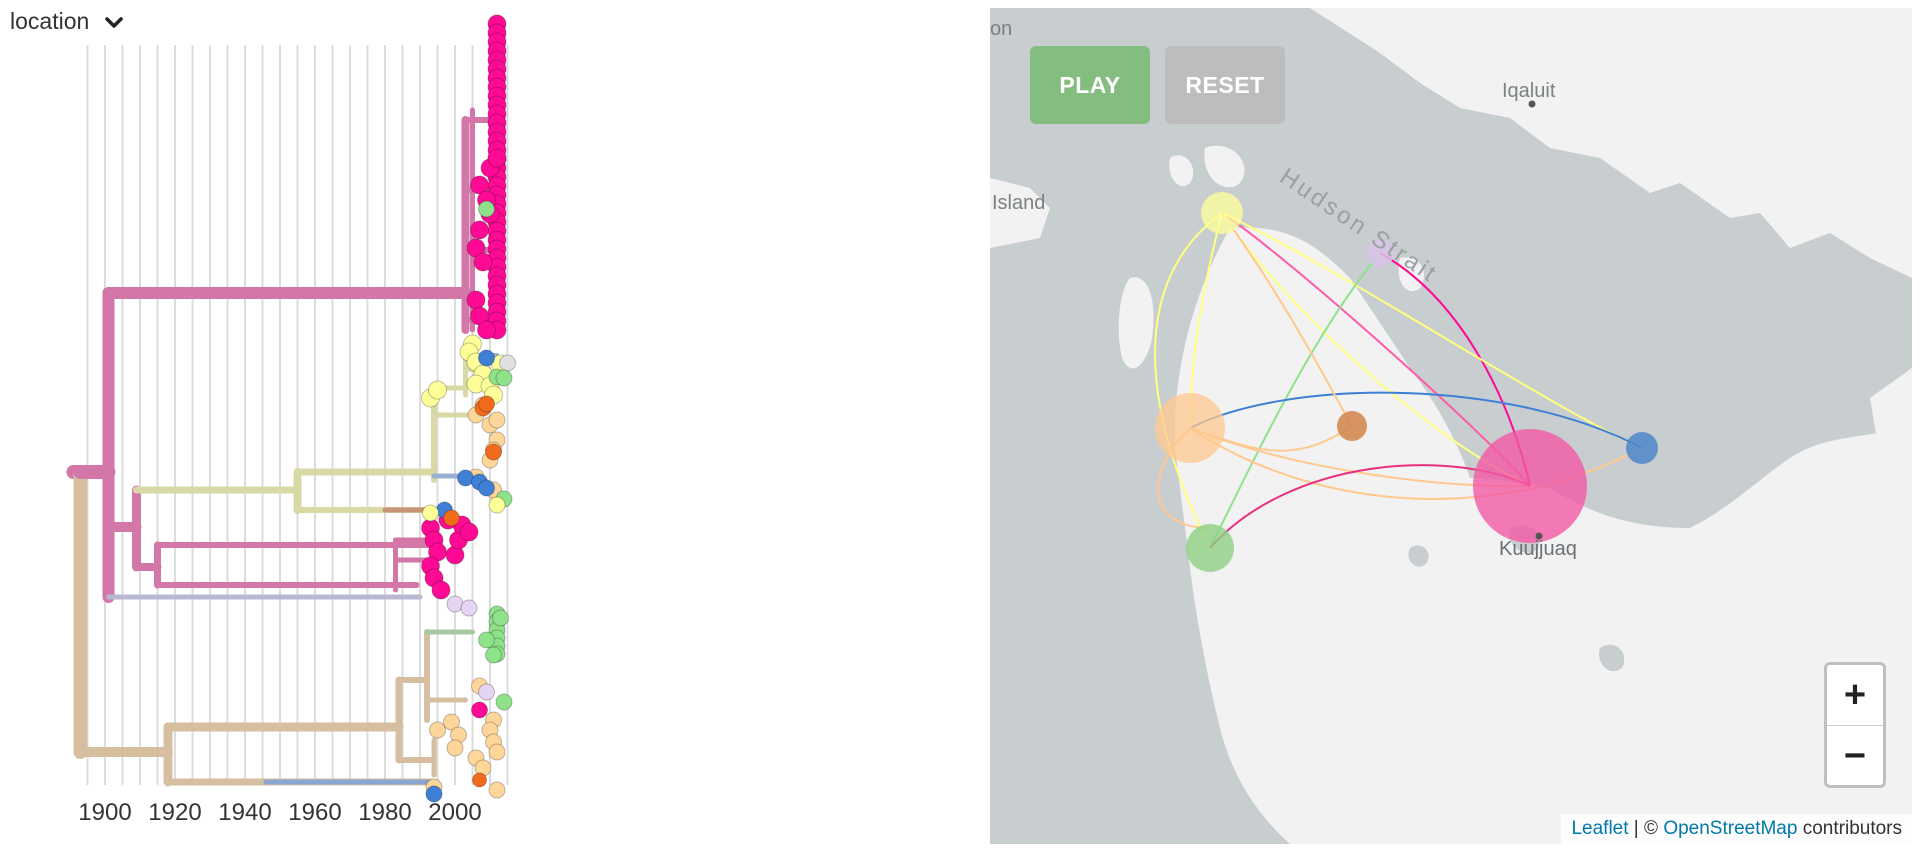  Describe the element at coordinates (1855, 755) in the screenshot. I see `zoom-out-button: −` at that location.